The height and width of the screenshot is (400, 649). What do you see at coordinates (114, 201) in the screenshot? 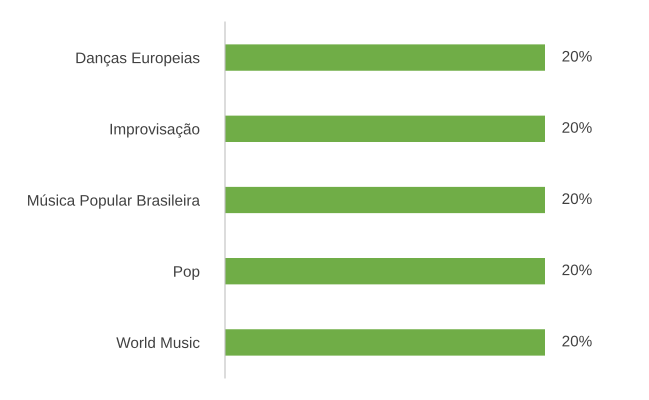
I see `y-tick-label: Música Popular Brasileira` at bounding box center [114, 201].